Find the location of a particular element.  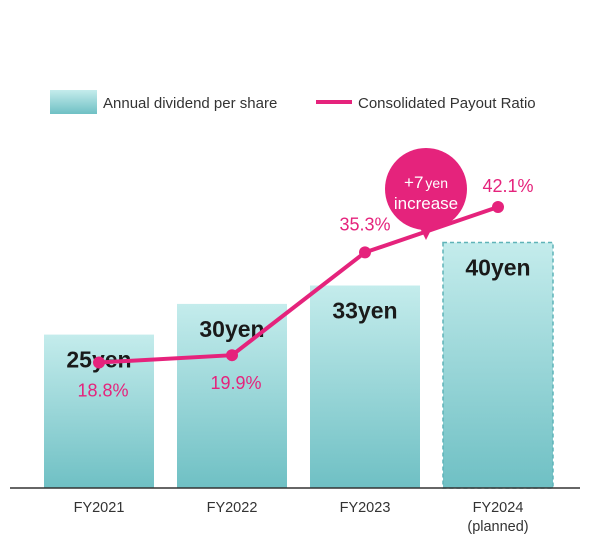

x-tick-sublabel: (planned) is located at coordinates (497, 527).